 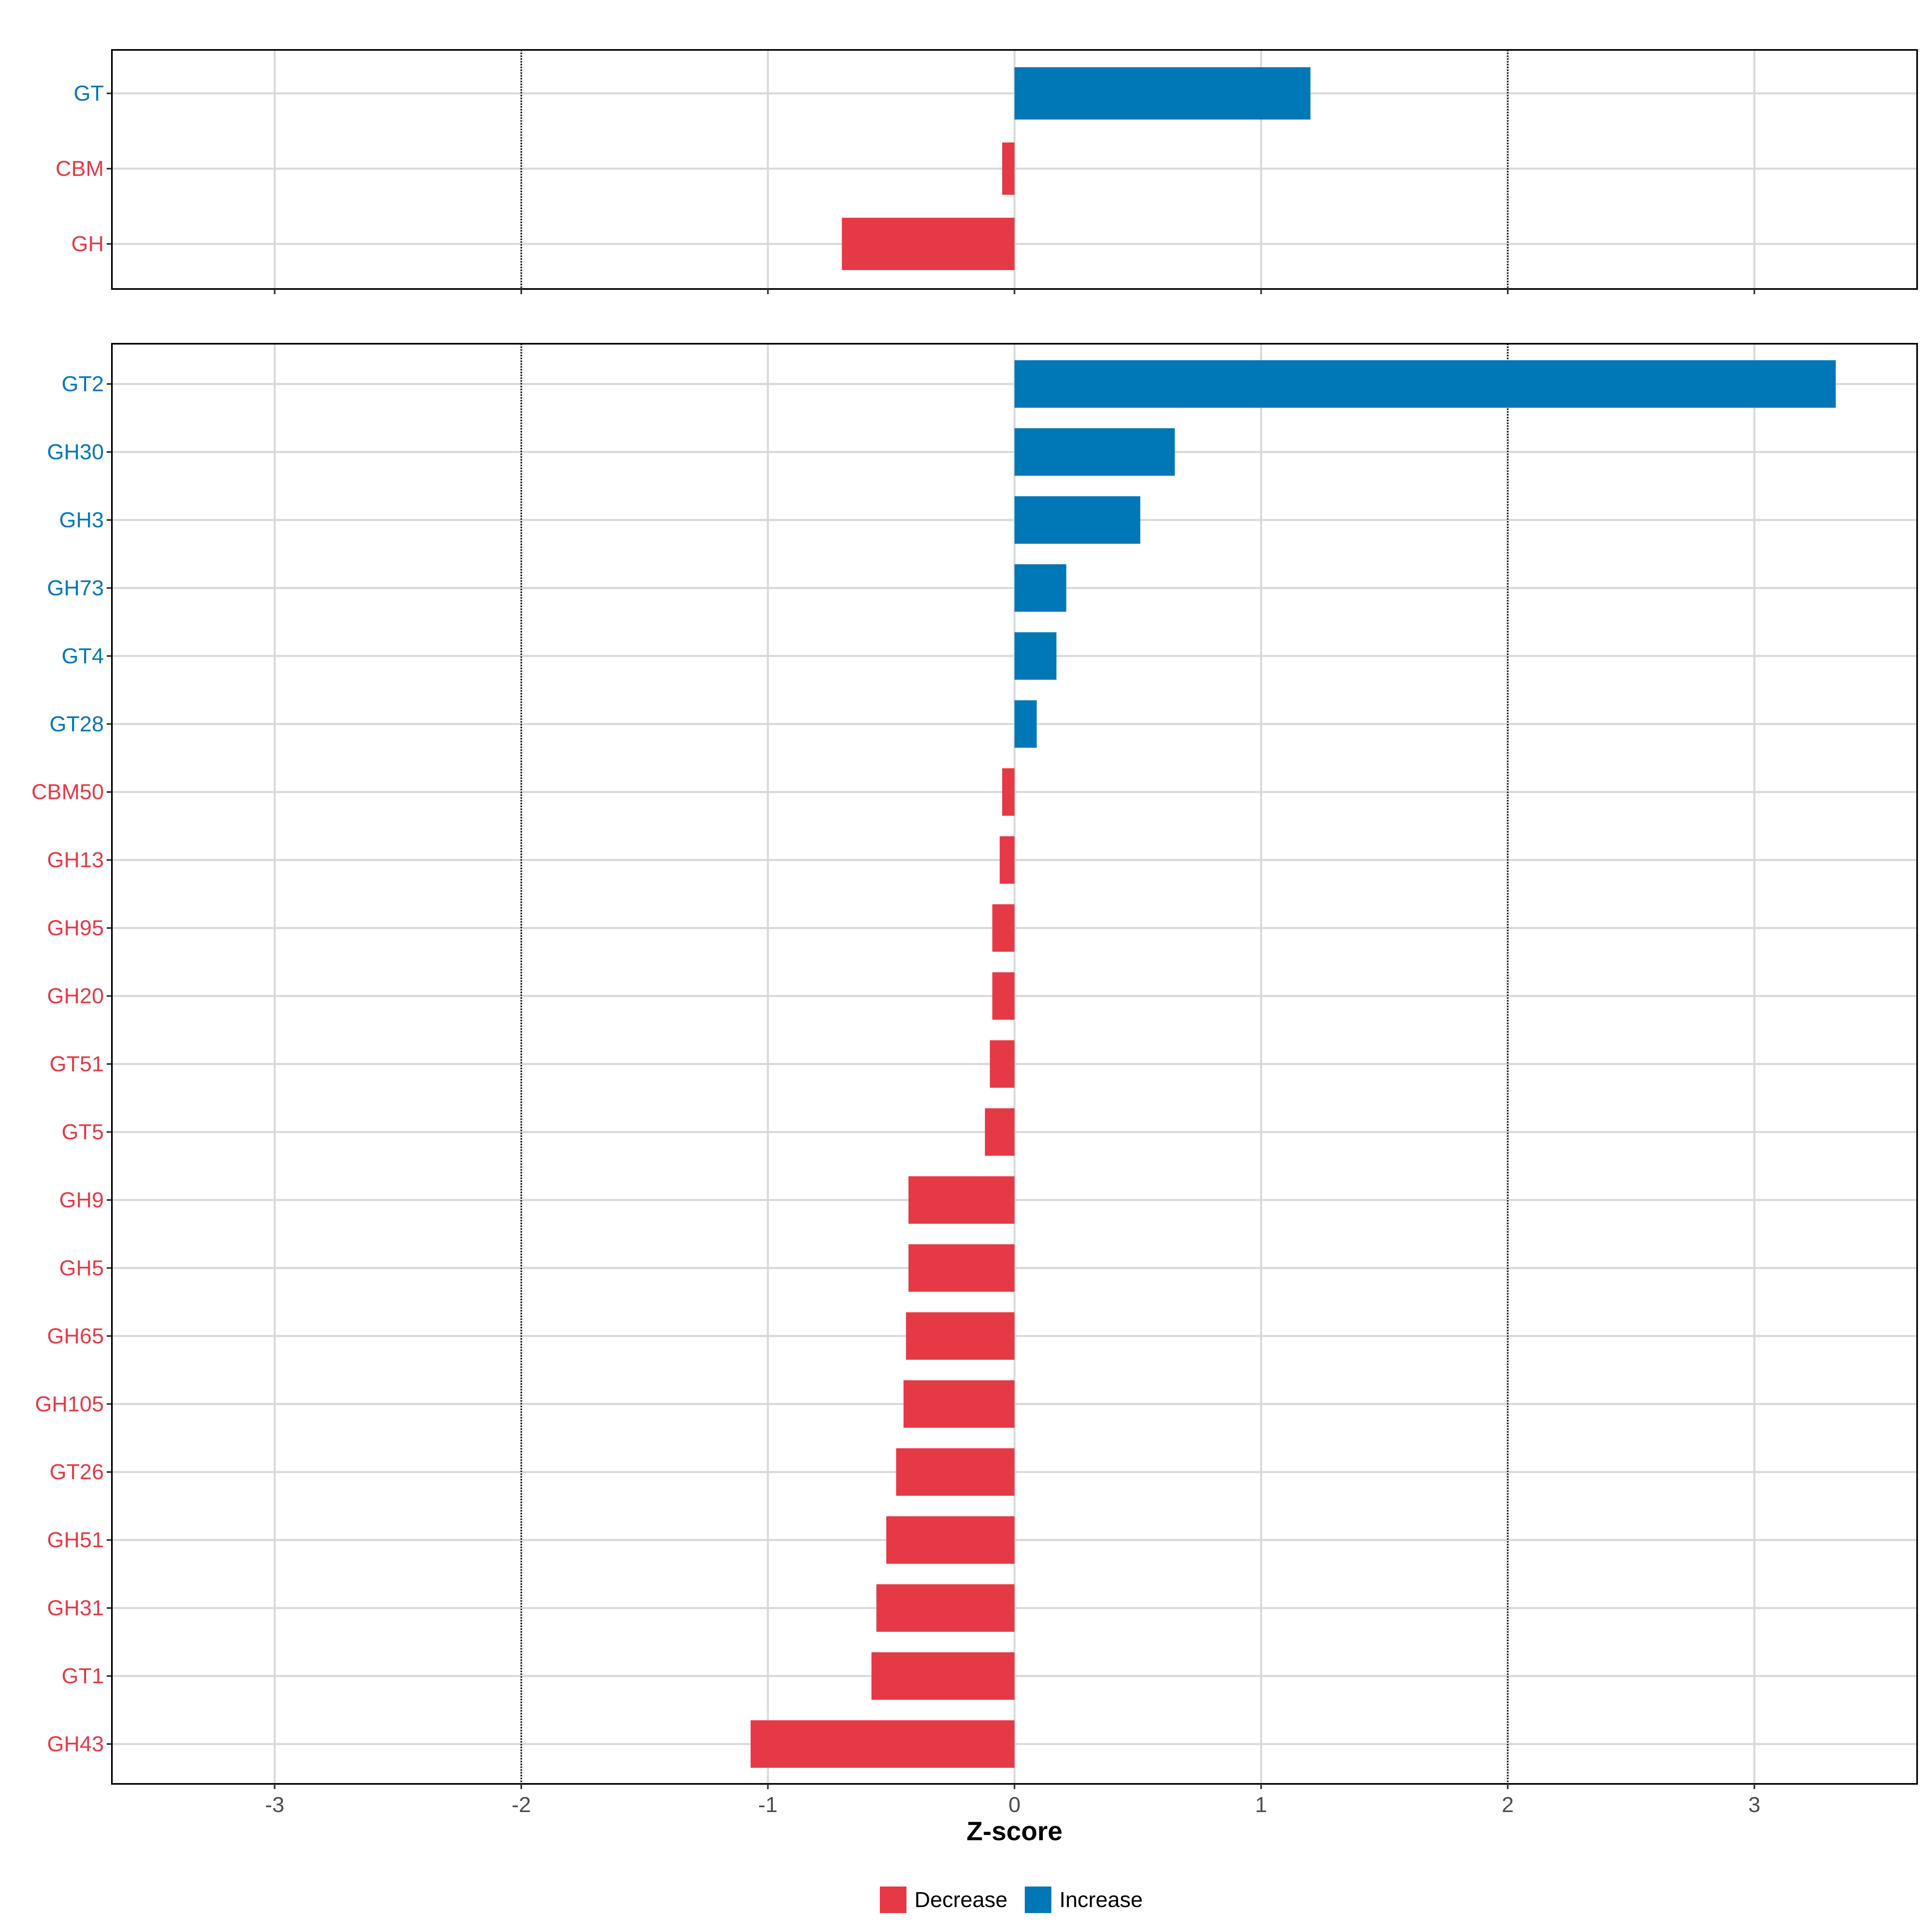 I want to click on y-tick-label-GH43: GH43, so click(x=75, y=1744).